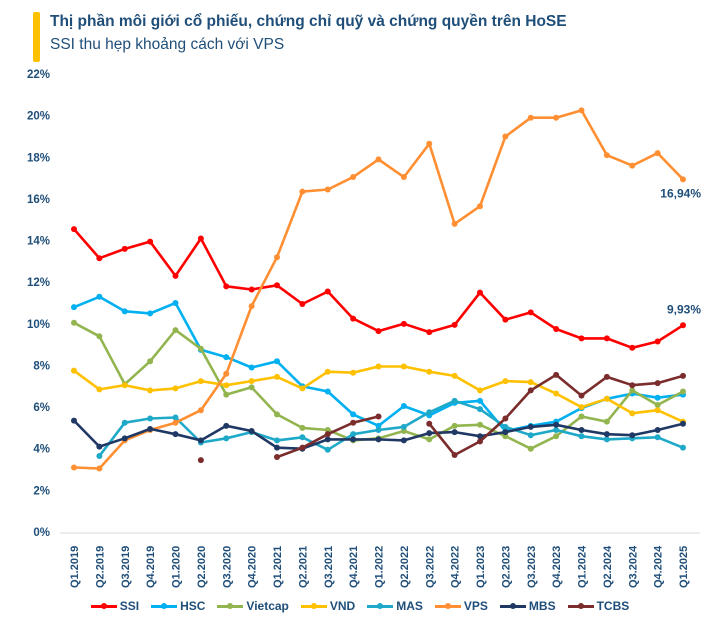 This screenshot has height=623, width=720. I want to click on x-tick-label: Q1.2021, so click(278, 567).